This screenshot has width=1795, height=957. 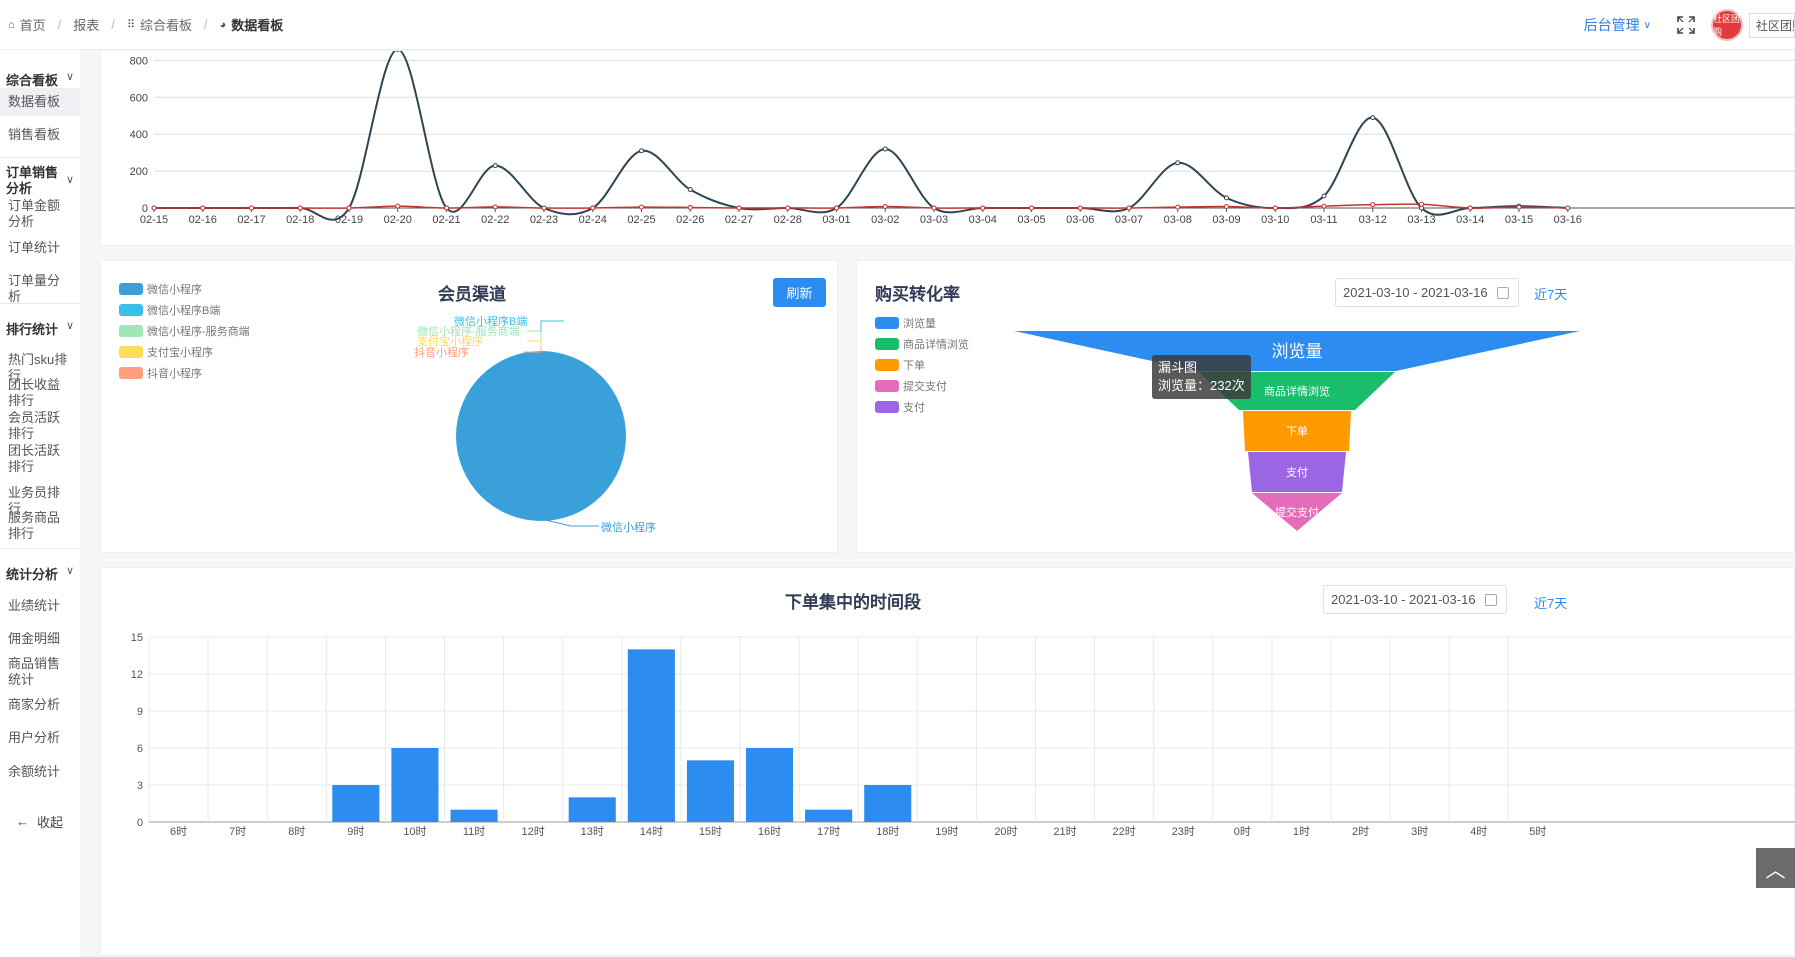 What do you see at coordinates (1727, 25) in the screenshot?
I see `avatar: 社区团购` at bounding box center [1727, 25].